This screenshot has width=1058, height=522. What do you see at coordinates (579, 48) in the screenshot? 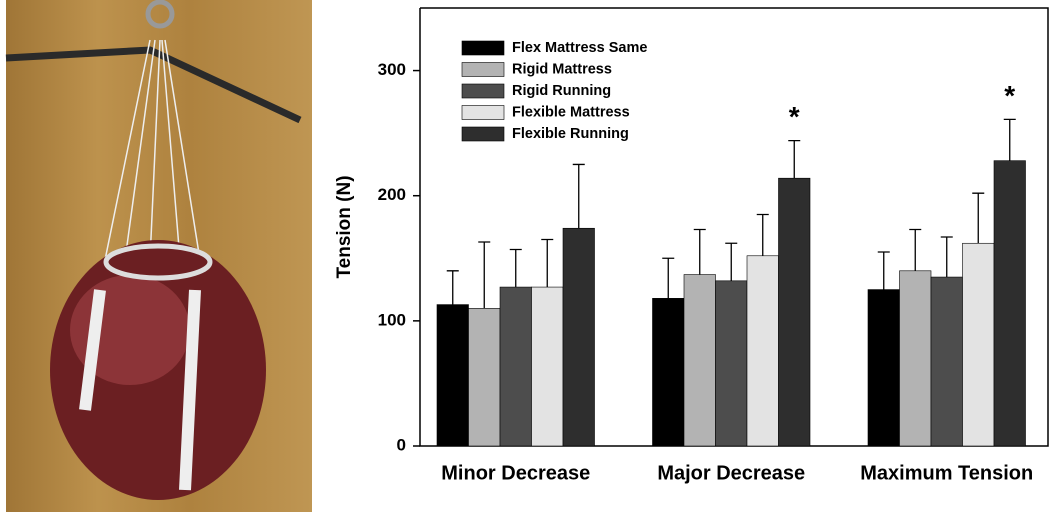
I see `legend-label: Flex Mattress Same` at bounding box center [579, 48].